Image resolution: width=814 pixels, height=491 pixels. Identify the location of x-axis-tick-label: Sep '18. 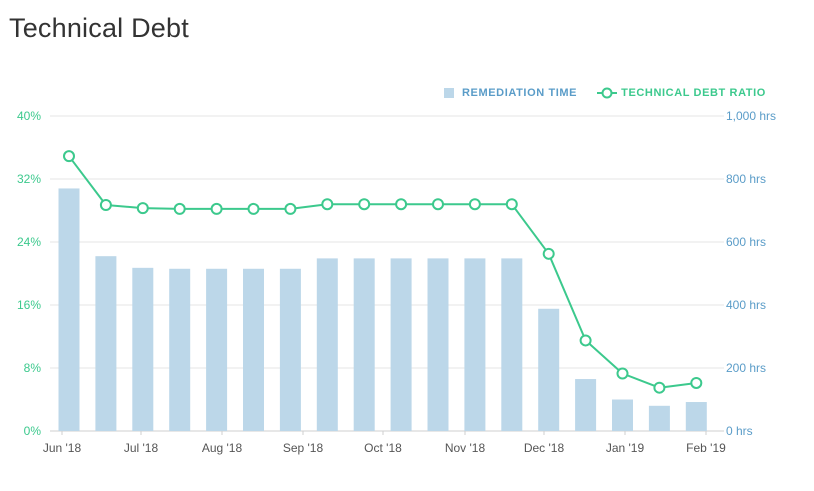
(303, 448).